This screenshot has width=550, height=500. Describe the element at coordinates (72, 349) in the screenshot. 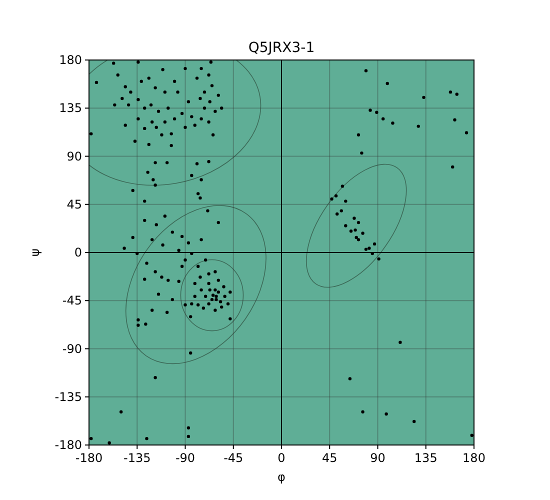

I see `y-tick-label: -90` at that location.